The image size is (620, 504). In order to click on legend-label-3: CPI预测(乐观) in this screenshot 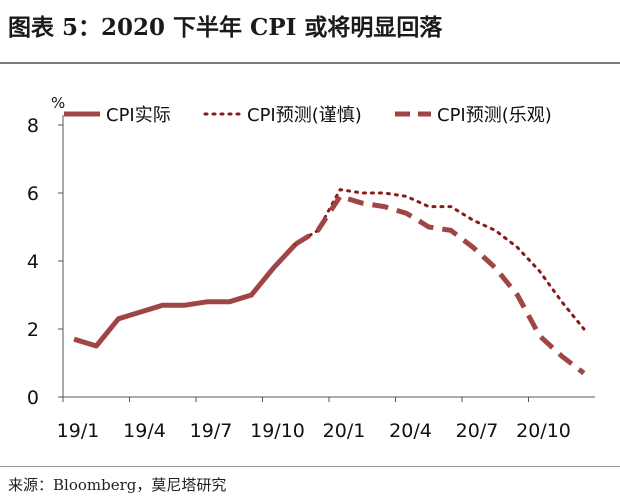, I will do `click(494, 115)`.